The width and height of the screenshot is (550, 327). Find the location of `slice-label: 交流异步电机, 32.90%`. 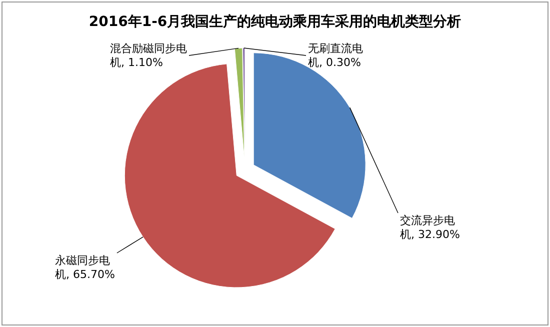

slice-label: 交流异步电机, 32.90% is located at coordinates (430, 227).